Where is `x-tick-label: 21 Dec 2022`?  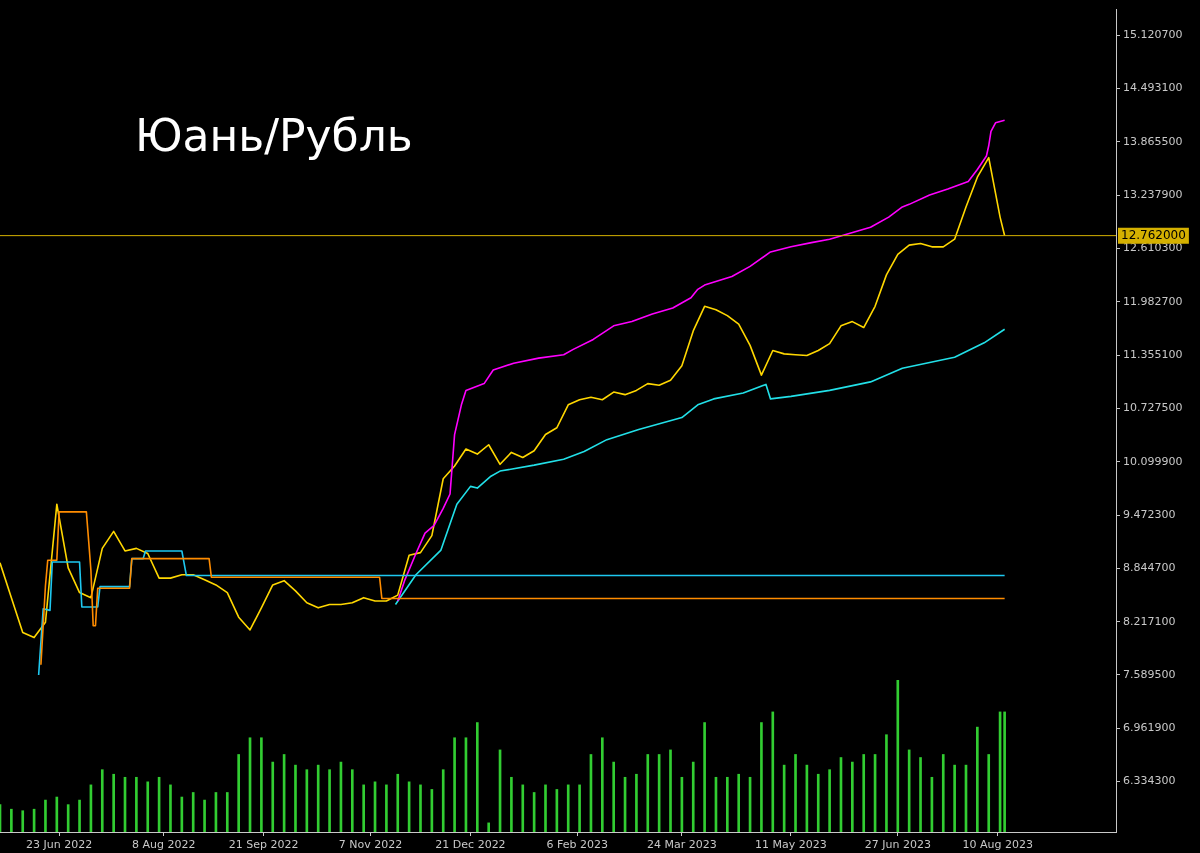 x-tick-label: 21 Dec 2022 is located at coordinates (470, 845).